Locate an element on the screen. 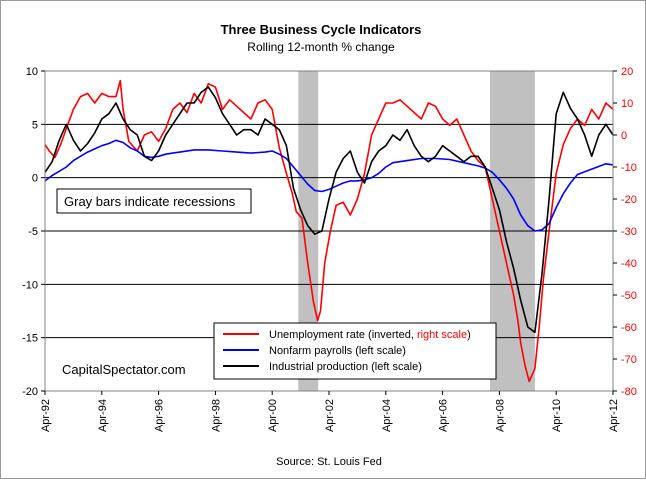  x-tick-label: Apr-12 is located at coordinates (614, 415).